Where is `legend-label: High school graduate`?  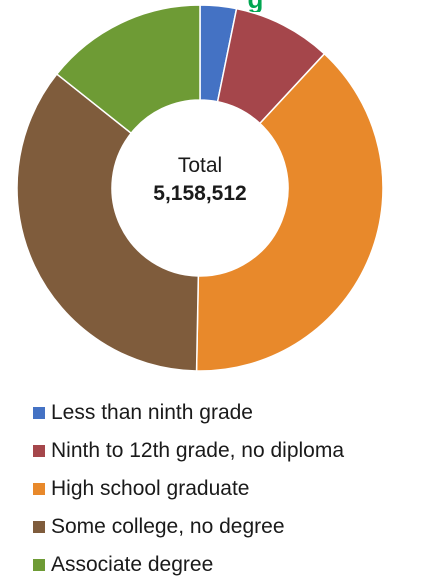 legend-label: High school graduate is located at coordinates (150, 488).